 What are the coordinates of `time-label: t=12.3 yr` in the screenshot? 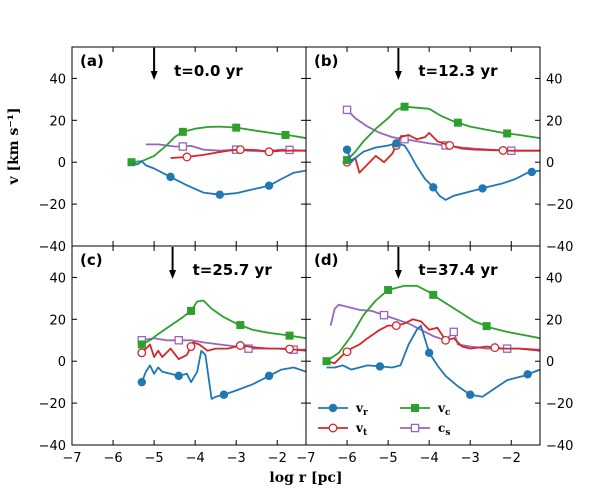 It's located at (458, 71).